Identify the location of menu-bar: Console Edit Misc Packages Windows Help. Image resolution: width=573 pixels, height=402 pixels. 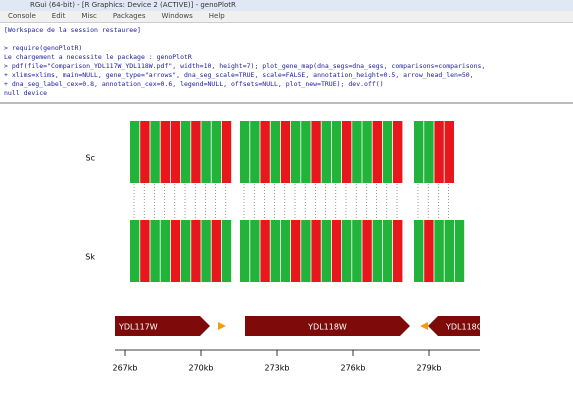
(286, 17).